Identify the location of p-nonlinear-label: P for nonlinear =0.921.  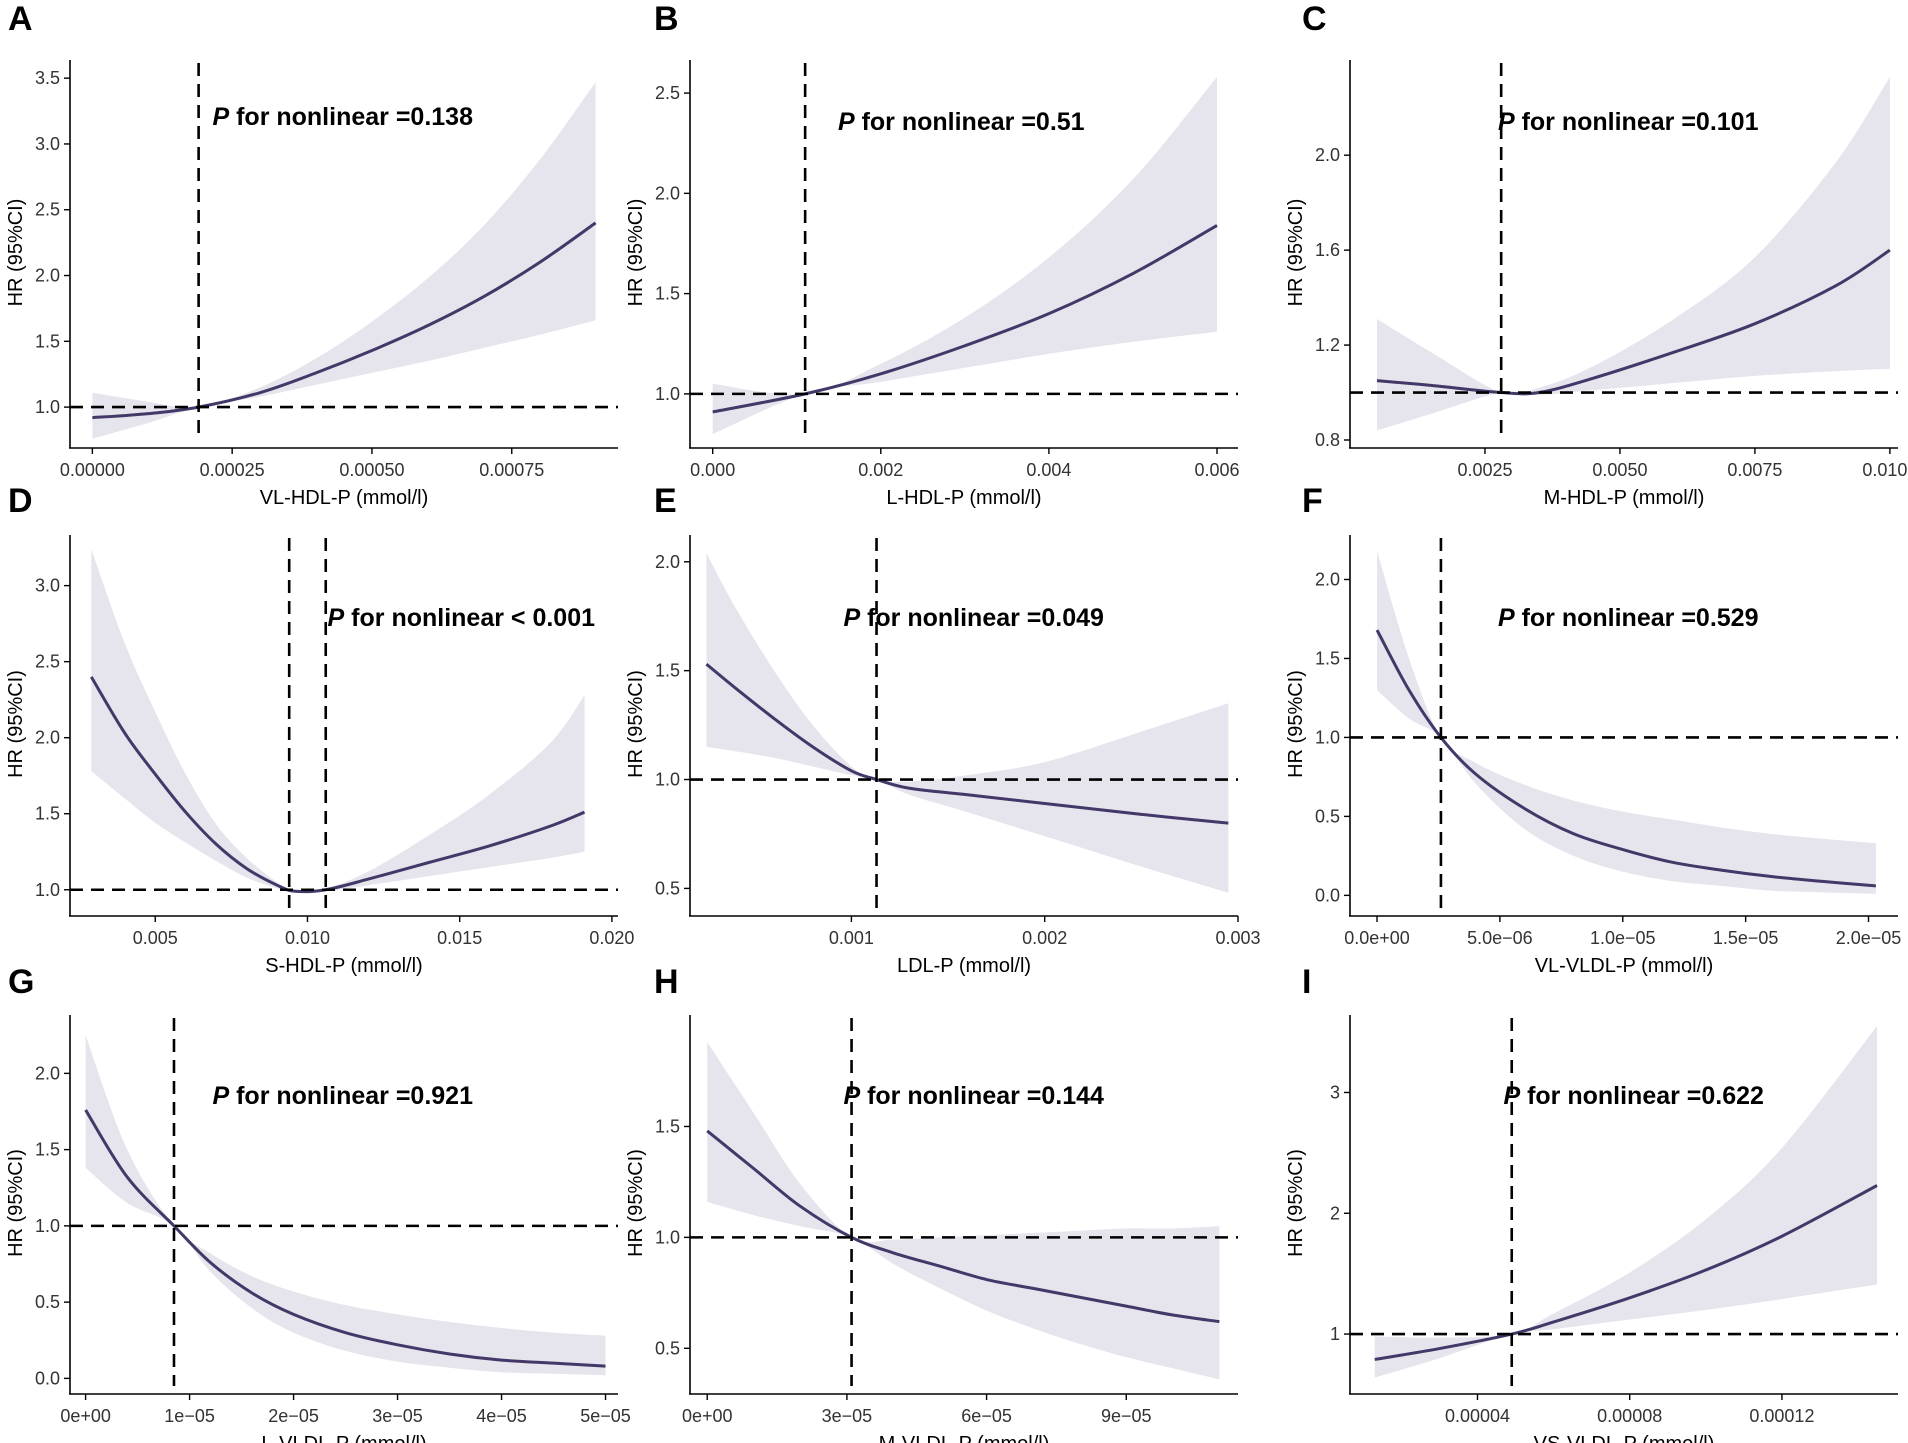
(342, 1096).